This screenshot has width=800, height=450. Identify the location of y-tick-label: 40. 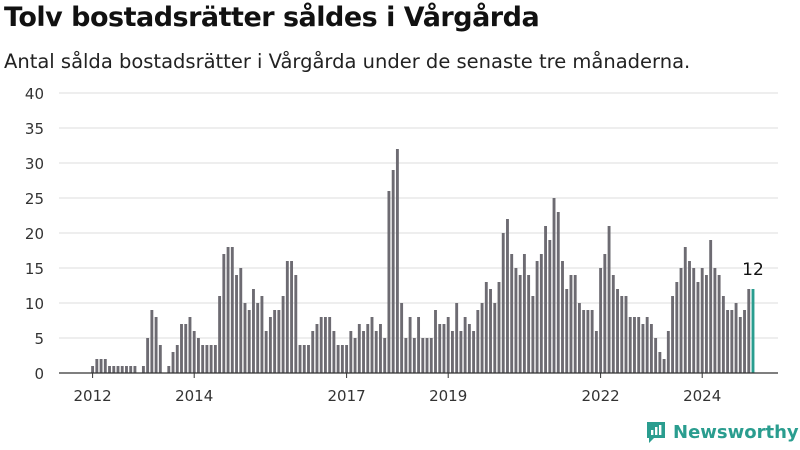
(34, 94).